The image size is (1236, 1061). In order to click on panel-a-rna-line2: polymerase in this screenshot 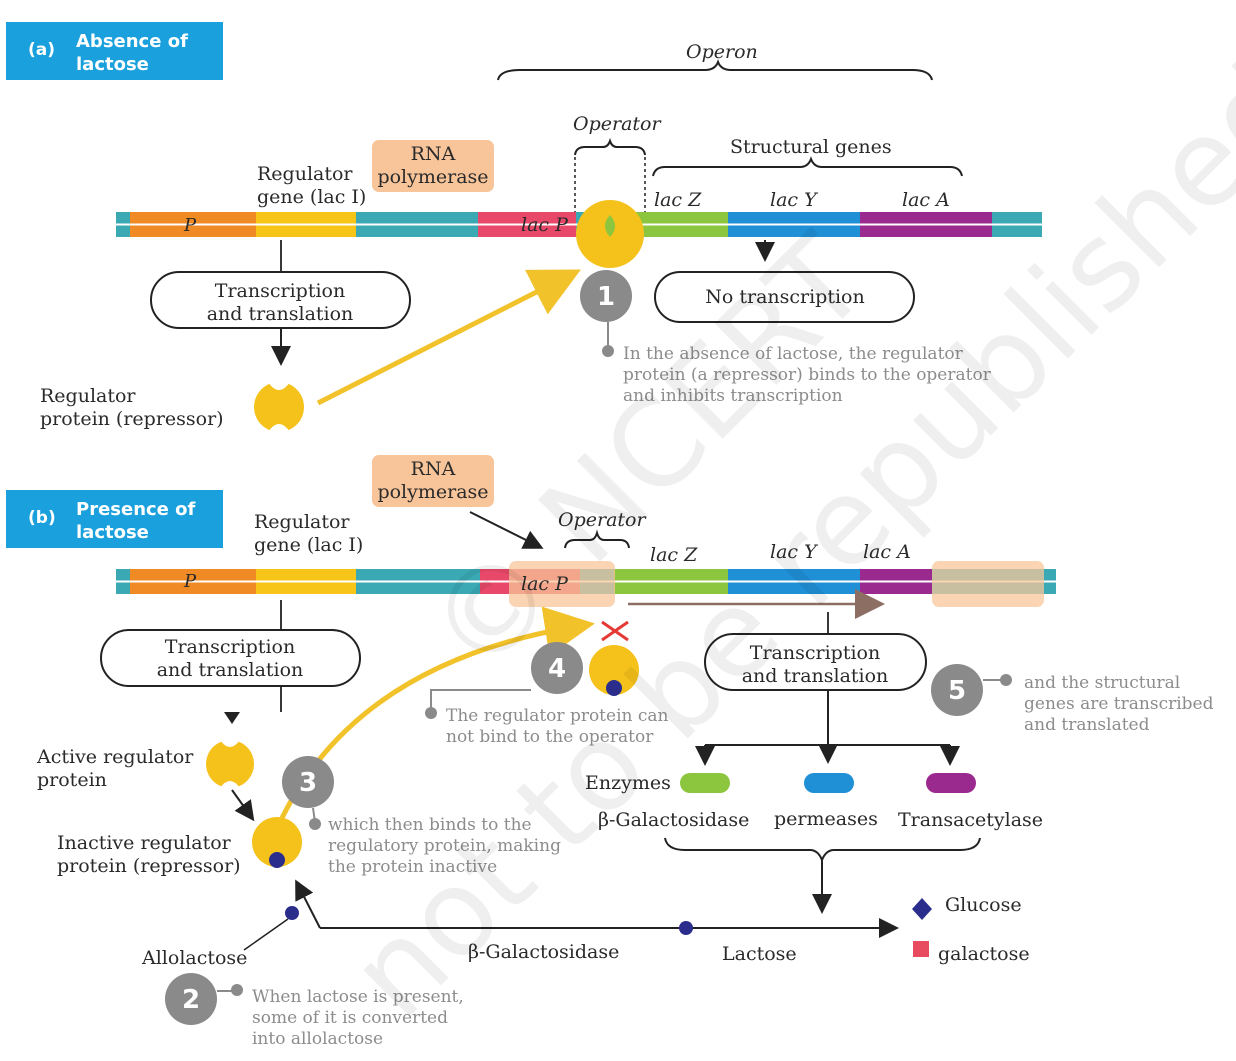, I will do `click(432, 177)`.